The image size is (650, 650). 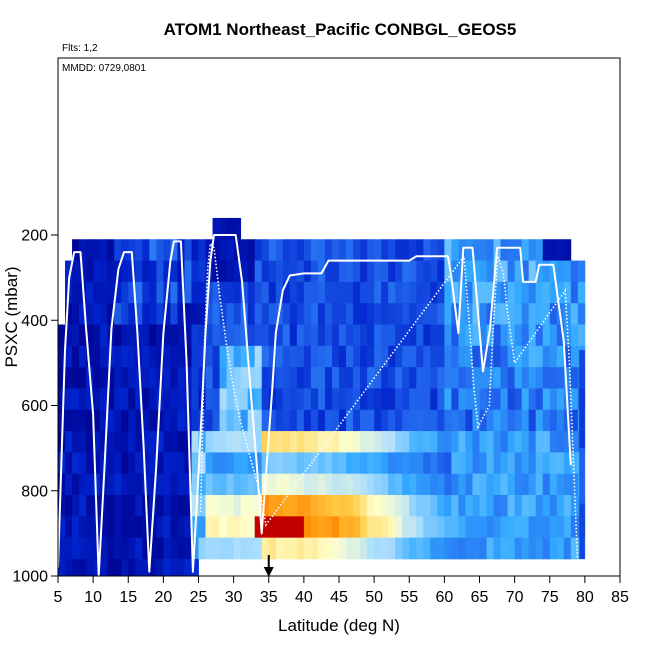 What do you see at coordinates (340, 29) in the screenshot?
I see `chart-title: ATOM1 Northeast_Pacific CONBGL_GEOS5` at bounding box center [340, 29].